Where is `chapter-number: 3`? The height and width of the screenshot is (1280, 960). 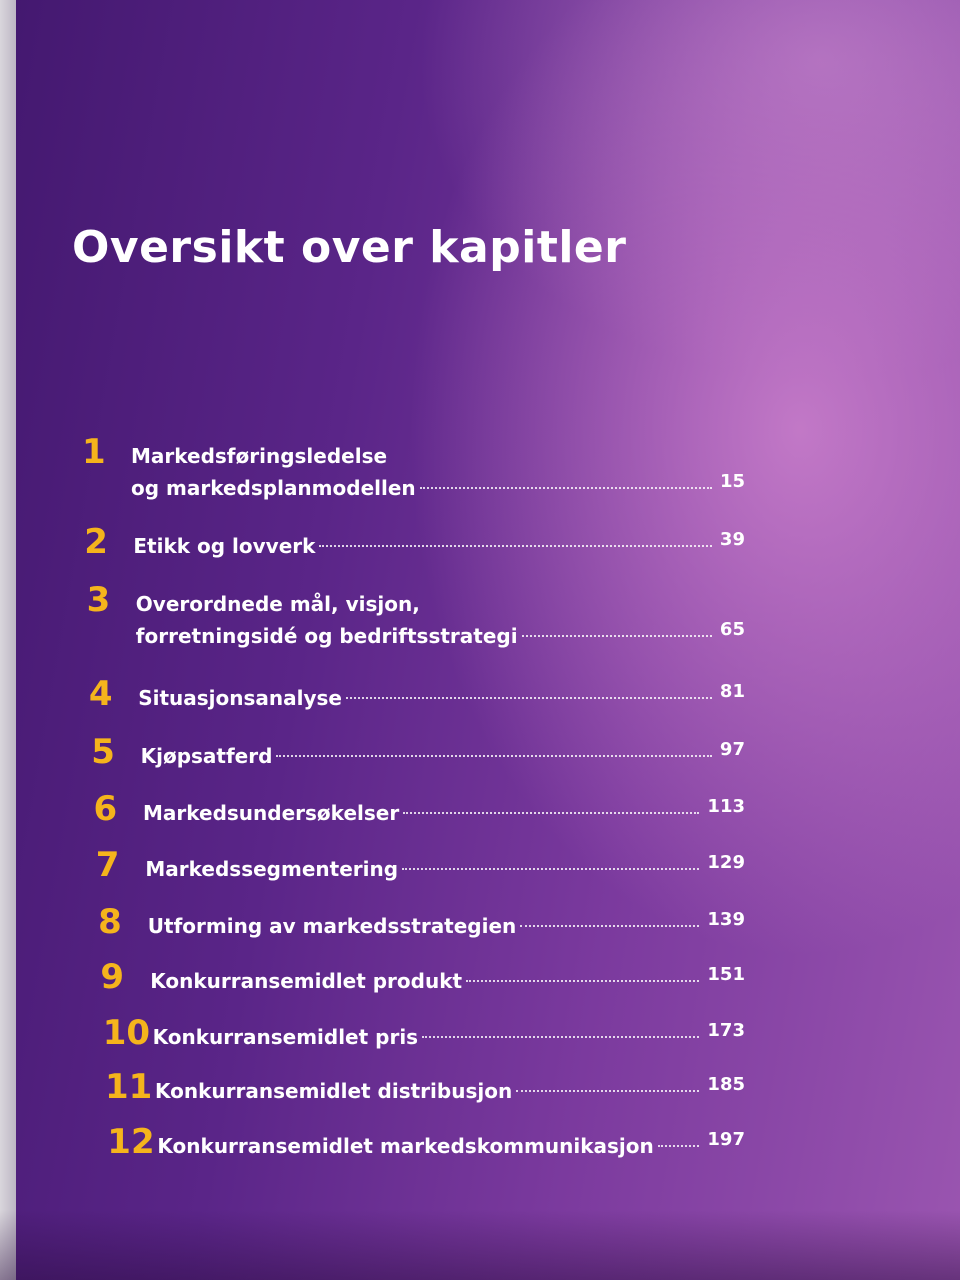 chapter-number: 3 is located at coordinates (98, 600).